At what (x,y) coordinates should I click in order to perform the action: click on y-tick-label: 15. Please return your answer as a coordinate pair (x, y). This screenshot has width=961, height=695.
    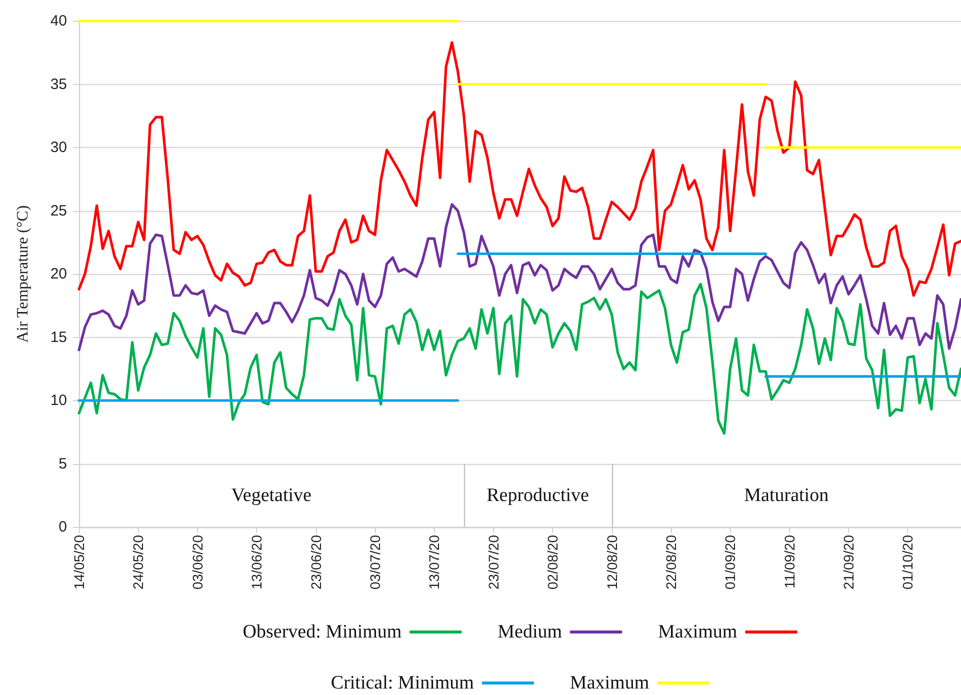
    Looking at the image, I should click on (58, 337).